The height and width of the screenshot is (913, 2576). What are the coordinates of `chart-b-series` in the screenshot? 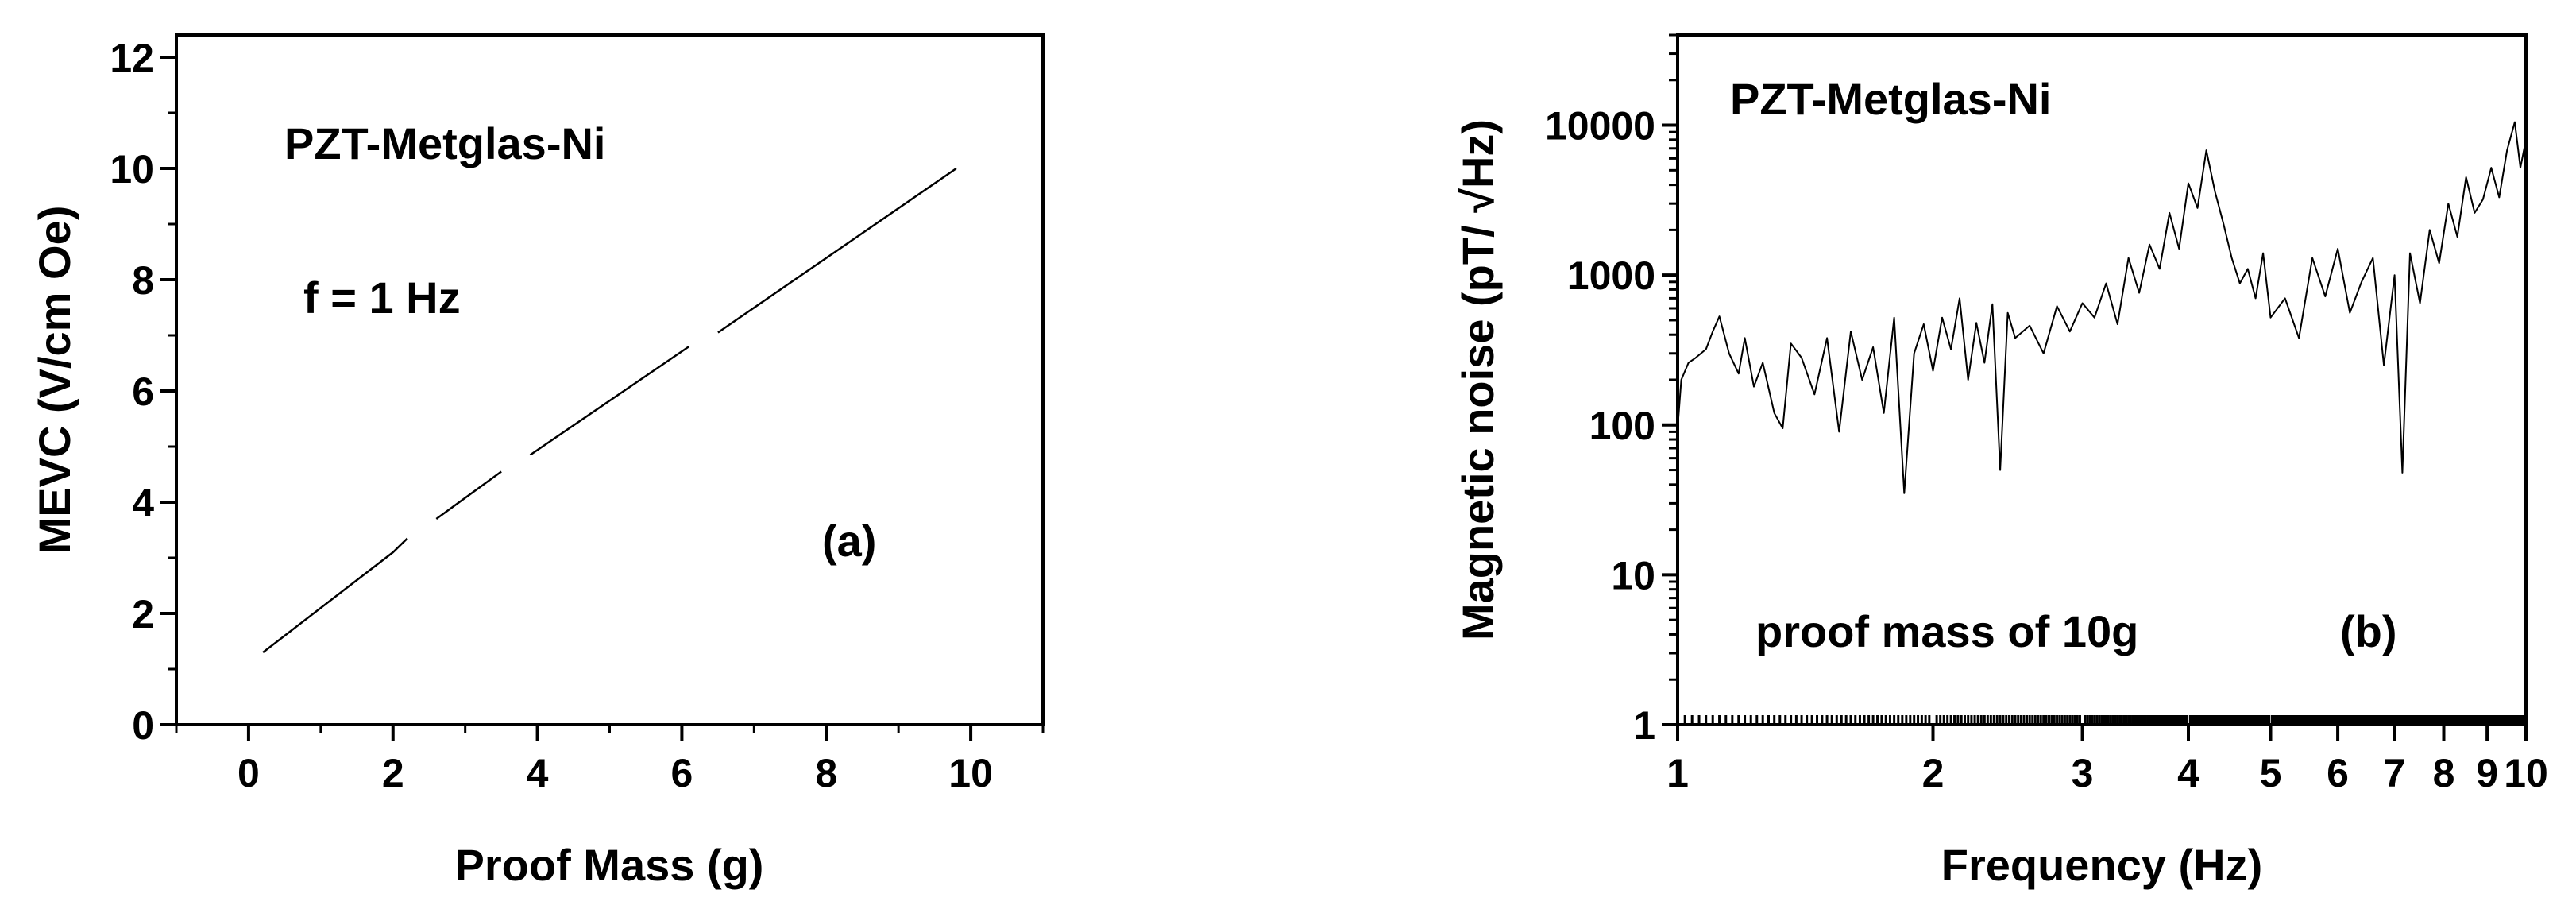 It's located at (2102, 307).